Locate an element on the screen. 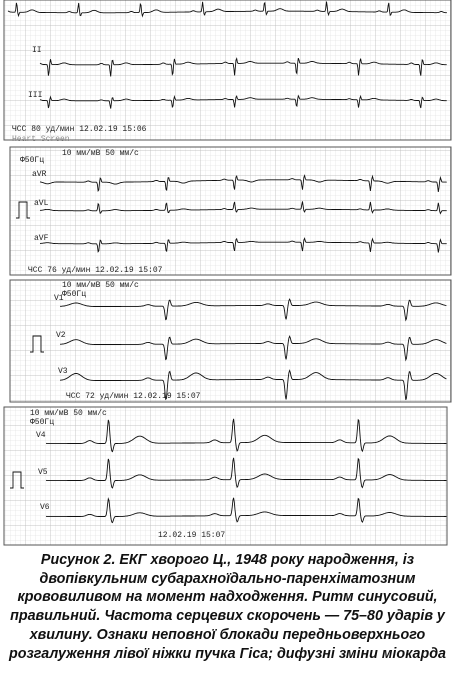 The height and width of the screenshot is (685, 455). lead-label: II is located at coordinates (37, 50).